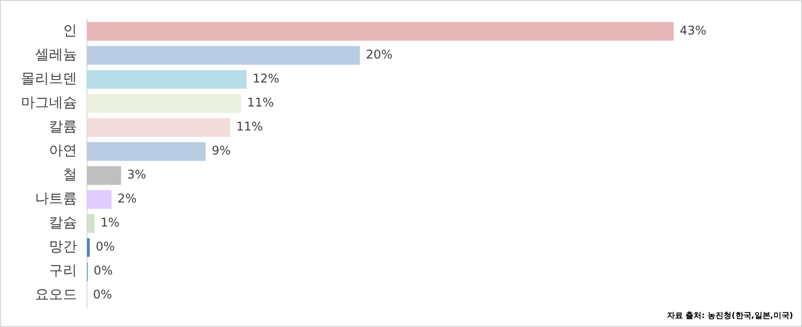 This screenshot has width=802, height=327. I want to click on y-tick-label: 망간, so click(63, 247).